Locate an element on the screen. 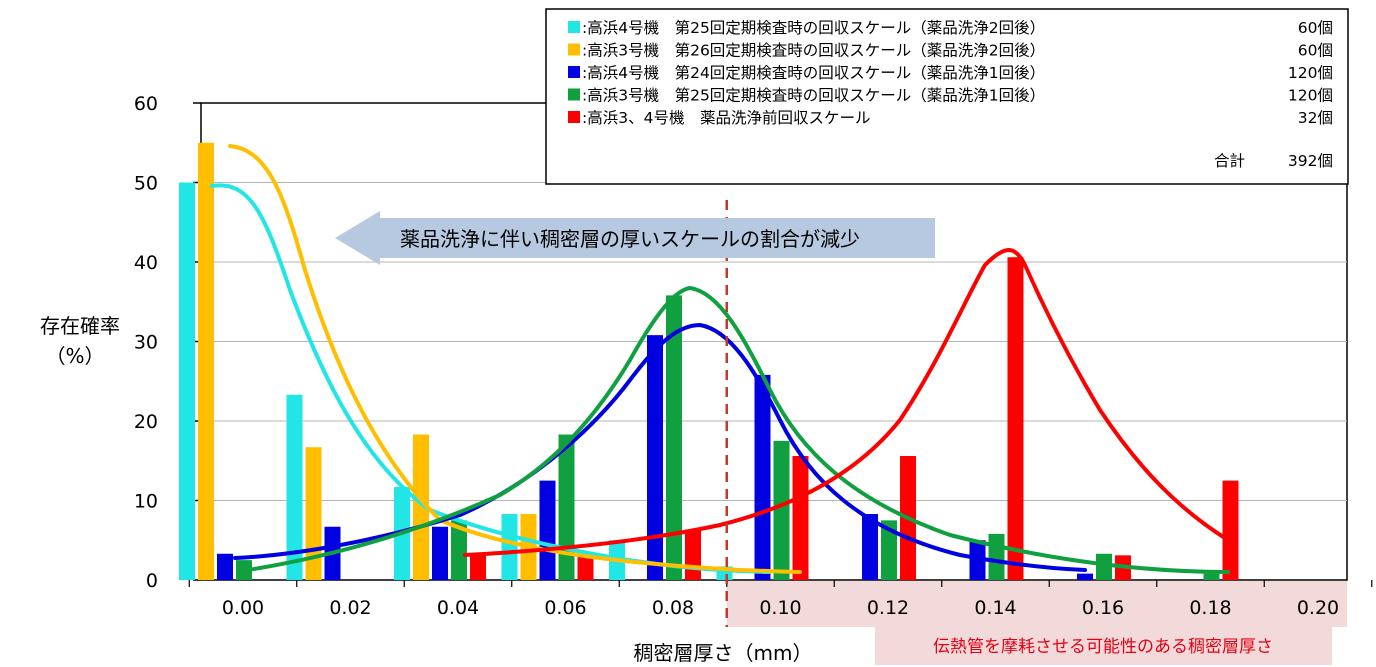 The width and height of the screenshot is (1376, 667). y-axis-label-line2: （%） is located at coordinates (74, 356).